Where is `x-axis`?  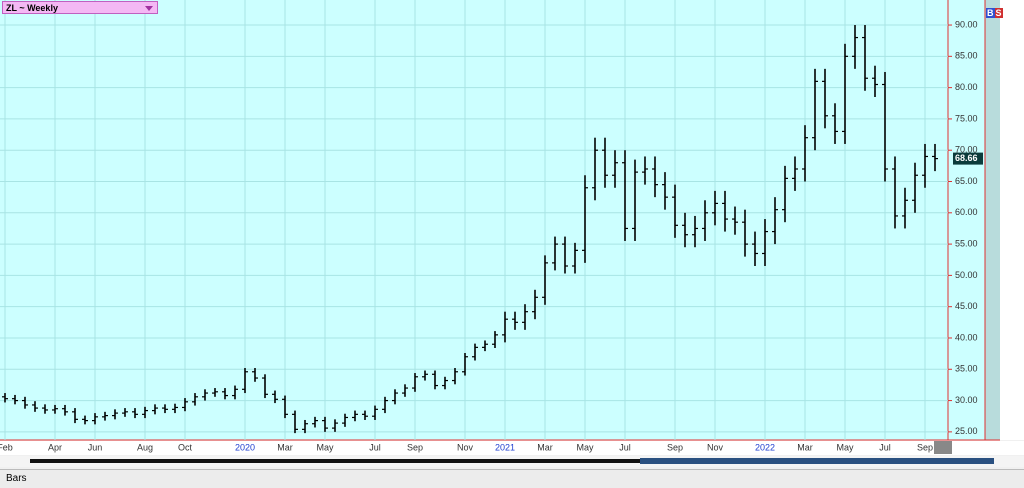 x-axis is located at coordinates (512, 448).